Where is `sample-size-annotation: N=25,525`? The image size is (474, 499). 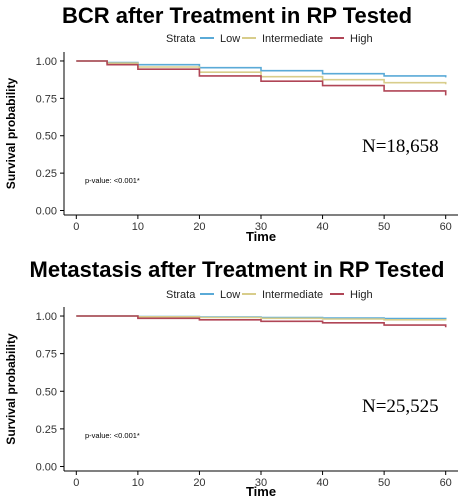
sample-size-annotation: N=25,525 is located at coordinates (400, 406).